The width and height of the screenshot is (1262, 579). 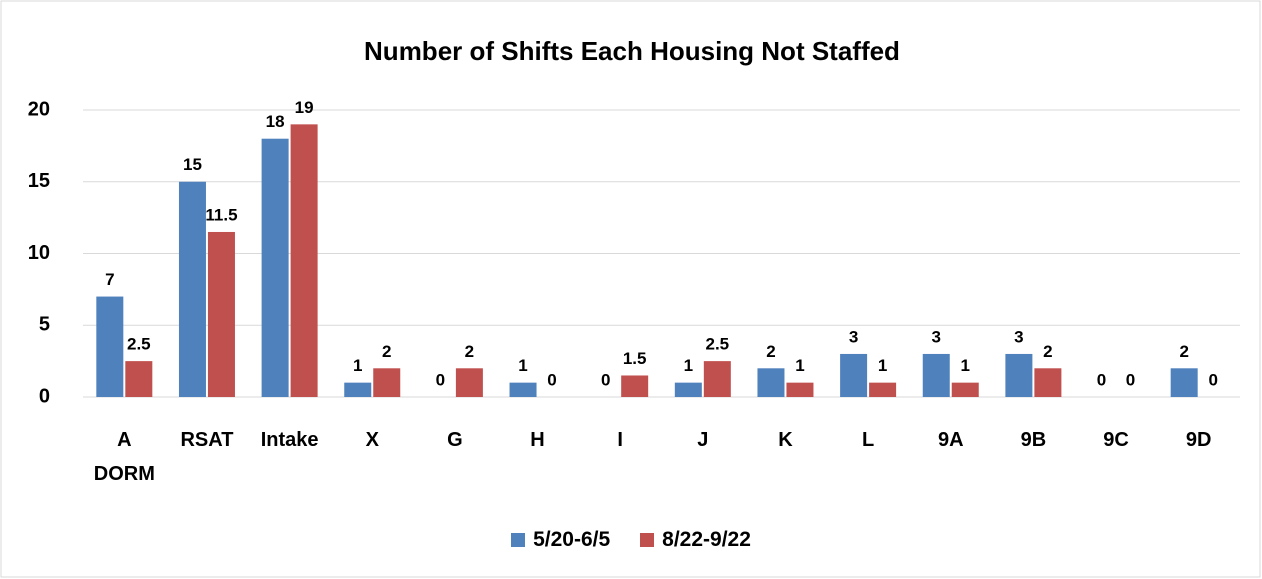 What do you see at coordinates (950, 440) in the screenshot?
I see `x-tick-label: 9A` at bounding box center [950, 440].